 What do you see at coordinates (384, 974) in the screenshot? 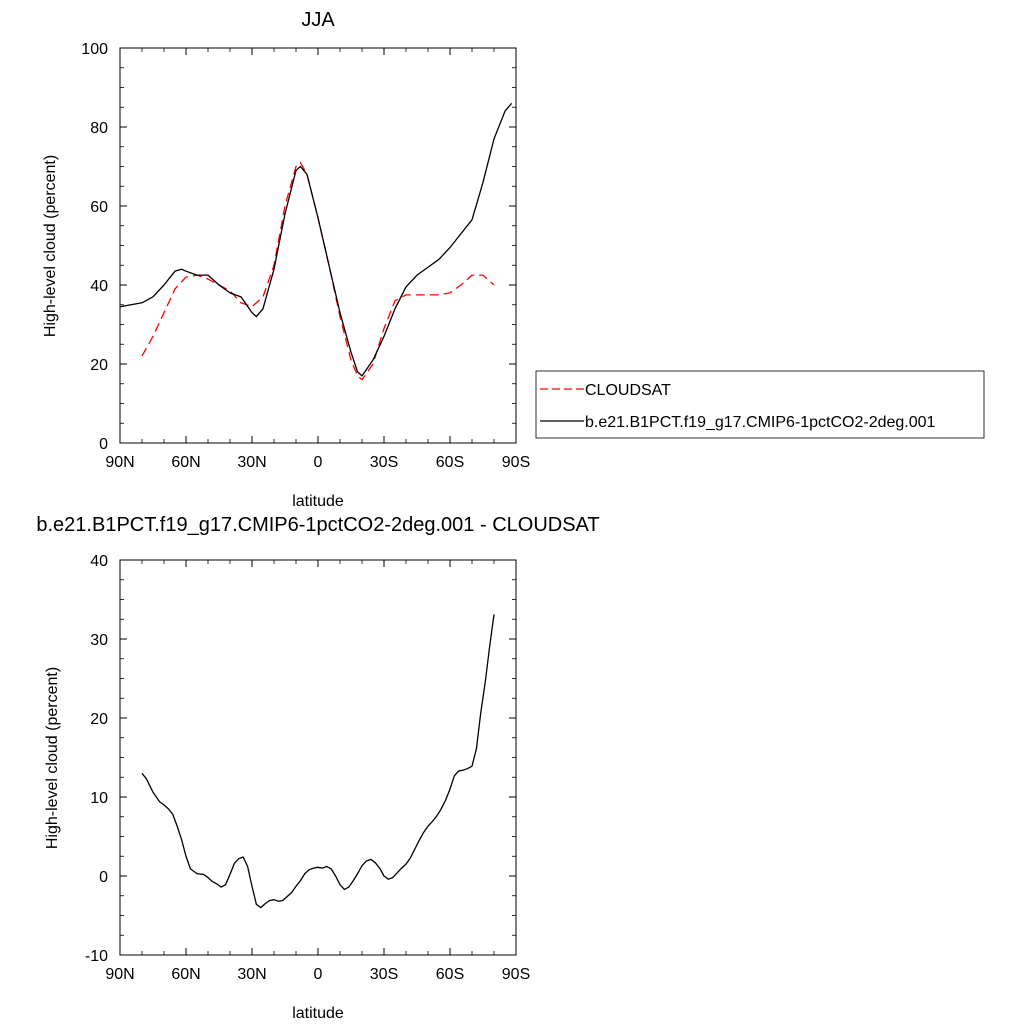
I see `bottom-x-tick-label: 30S` at bounding box center [384, 974].